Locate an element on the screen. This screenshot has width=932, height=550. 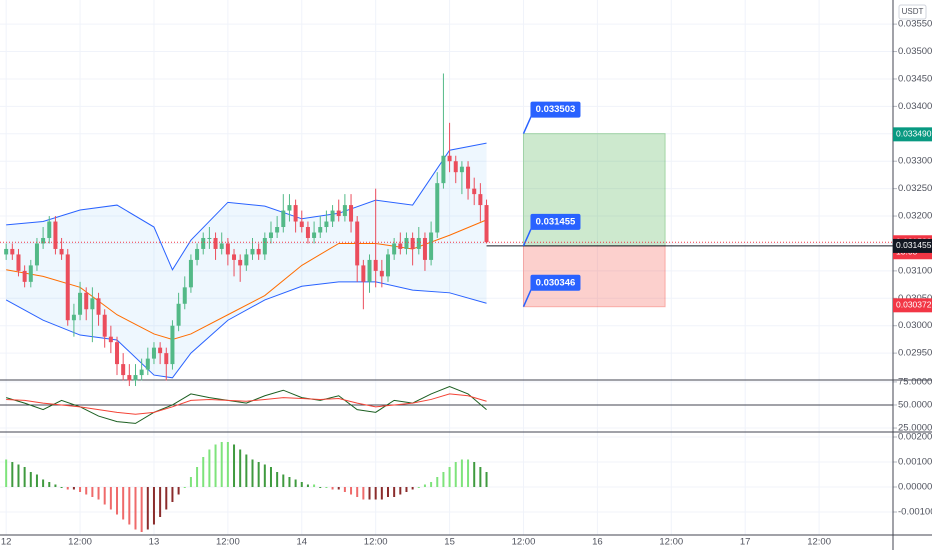
callout-label: 0.031455 is located at coordinates (556, 221).